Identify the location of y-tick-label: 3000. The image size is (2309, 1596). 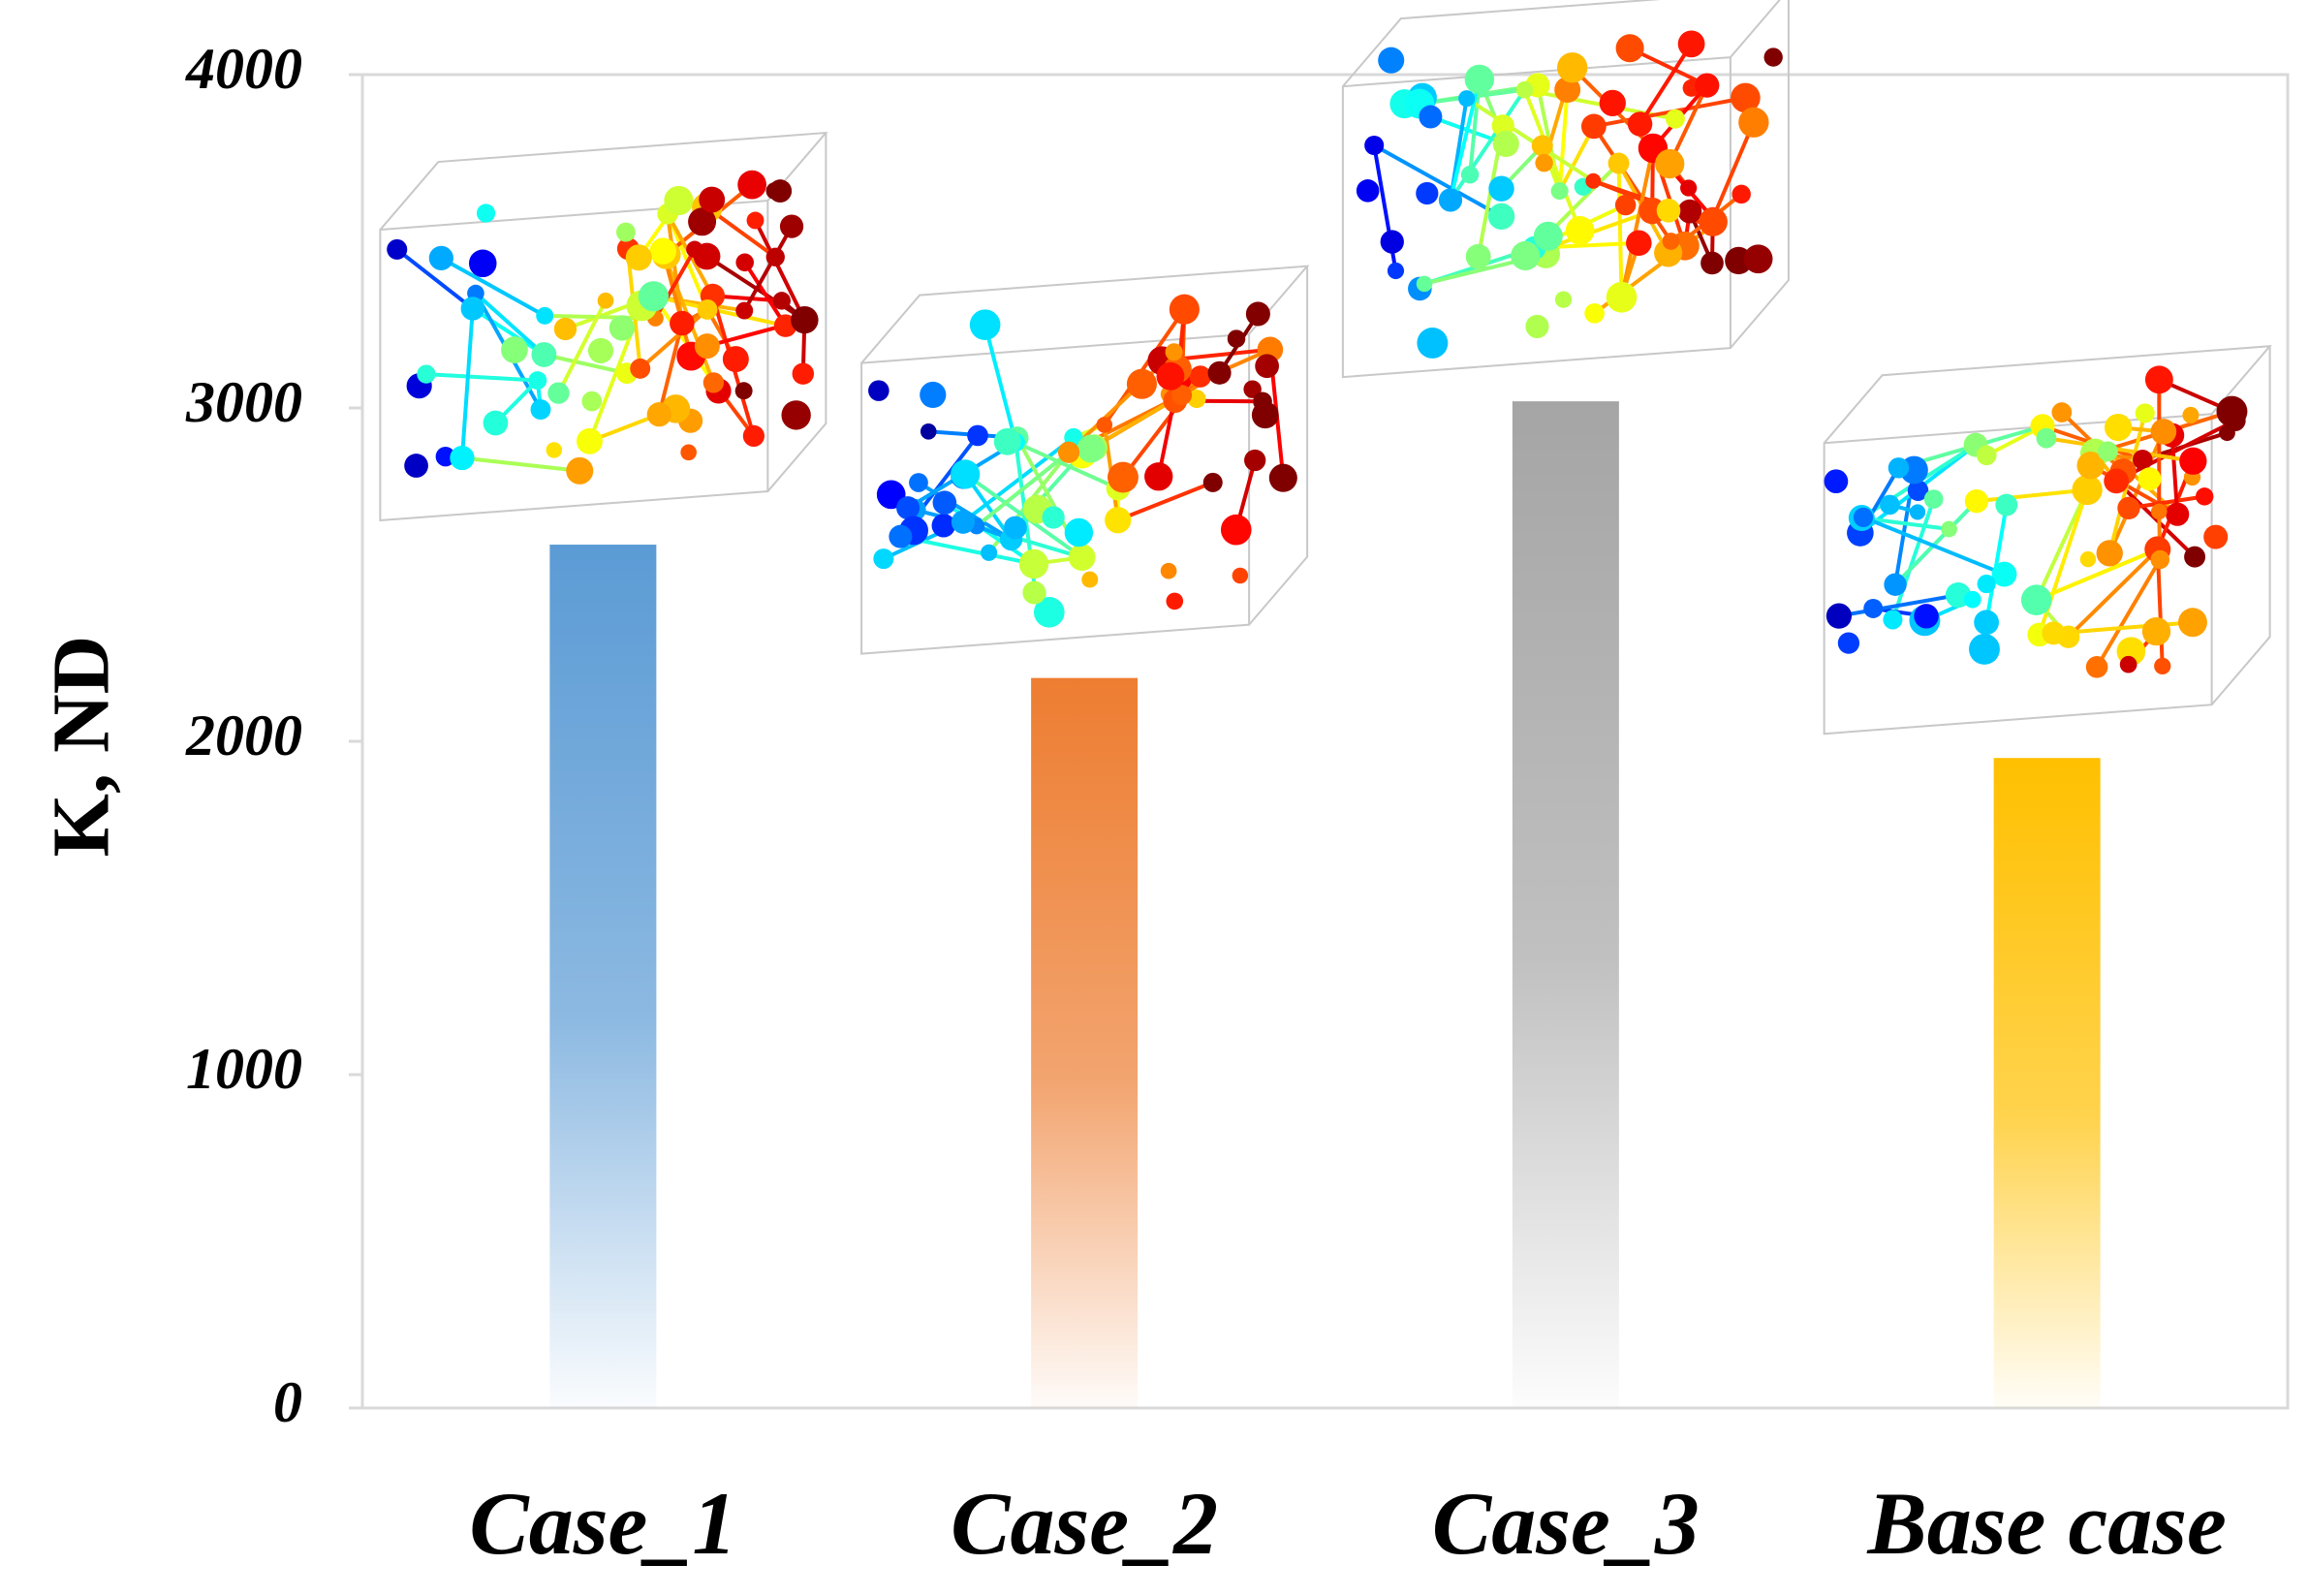
(243, 402).